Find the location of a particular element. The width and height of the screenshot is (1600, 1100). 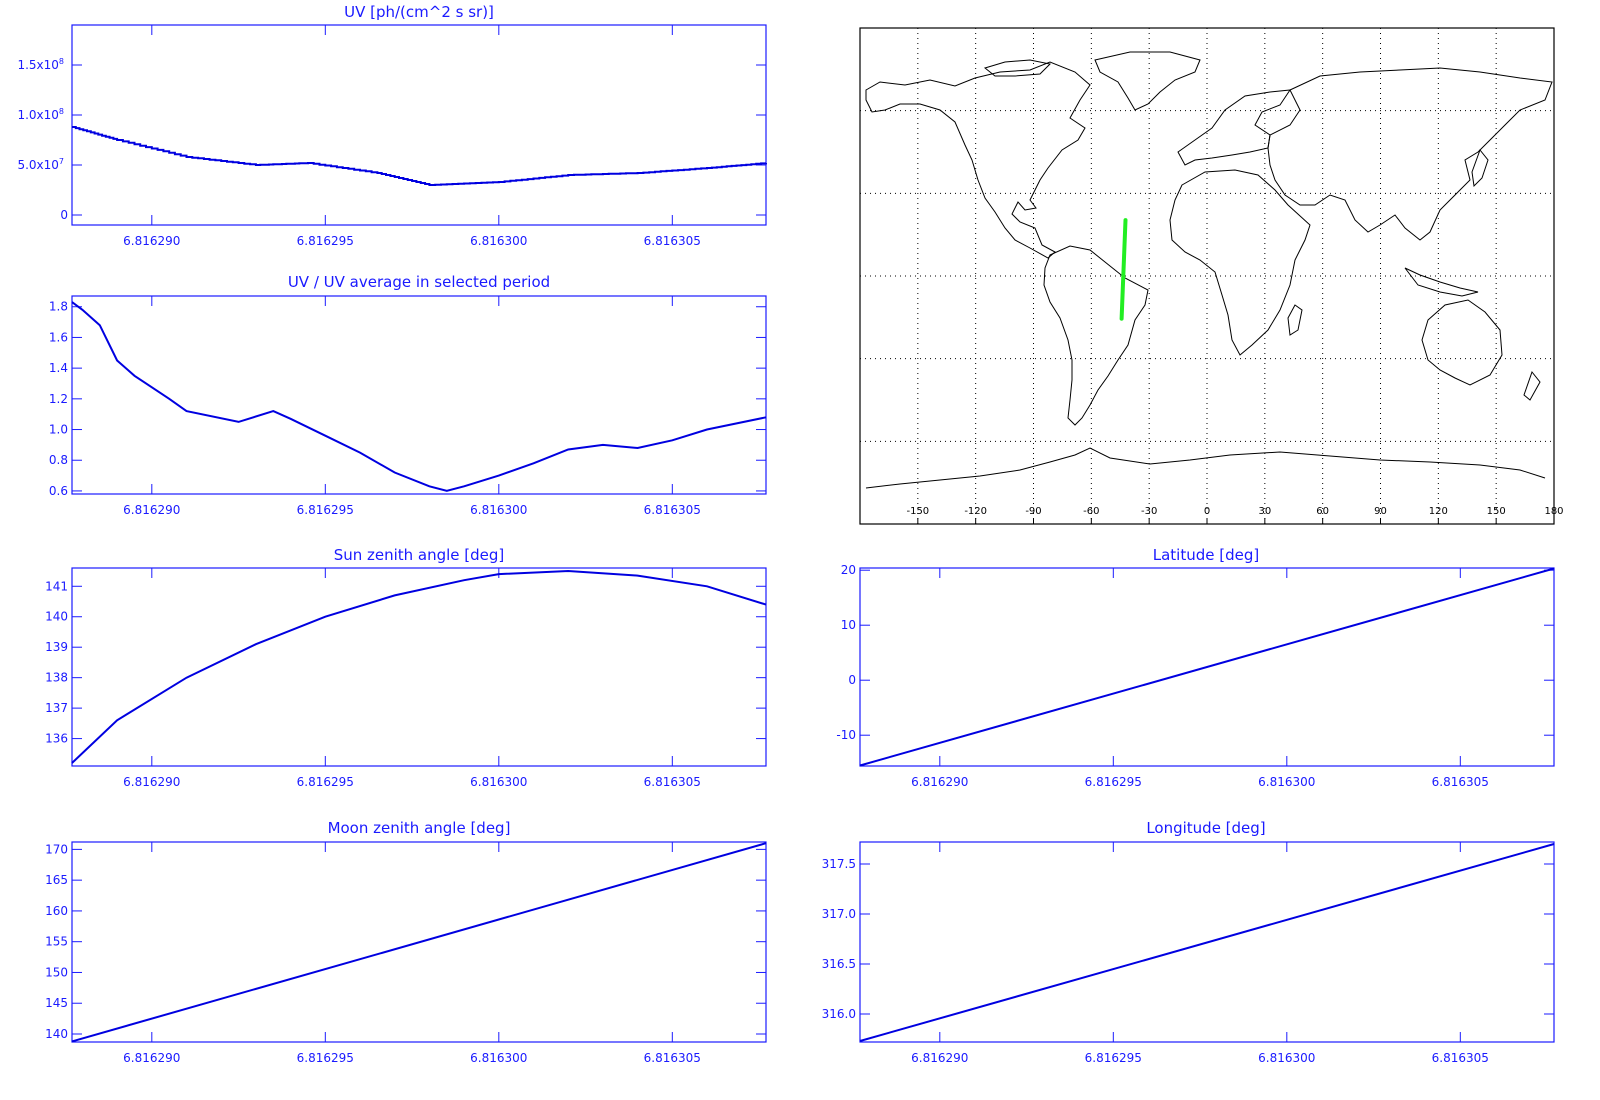

coastline-australia is located at coordinates (1462, 342).